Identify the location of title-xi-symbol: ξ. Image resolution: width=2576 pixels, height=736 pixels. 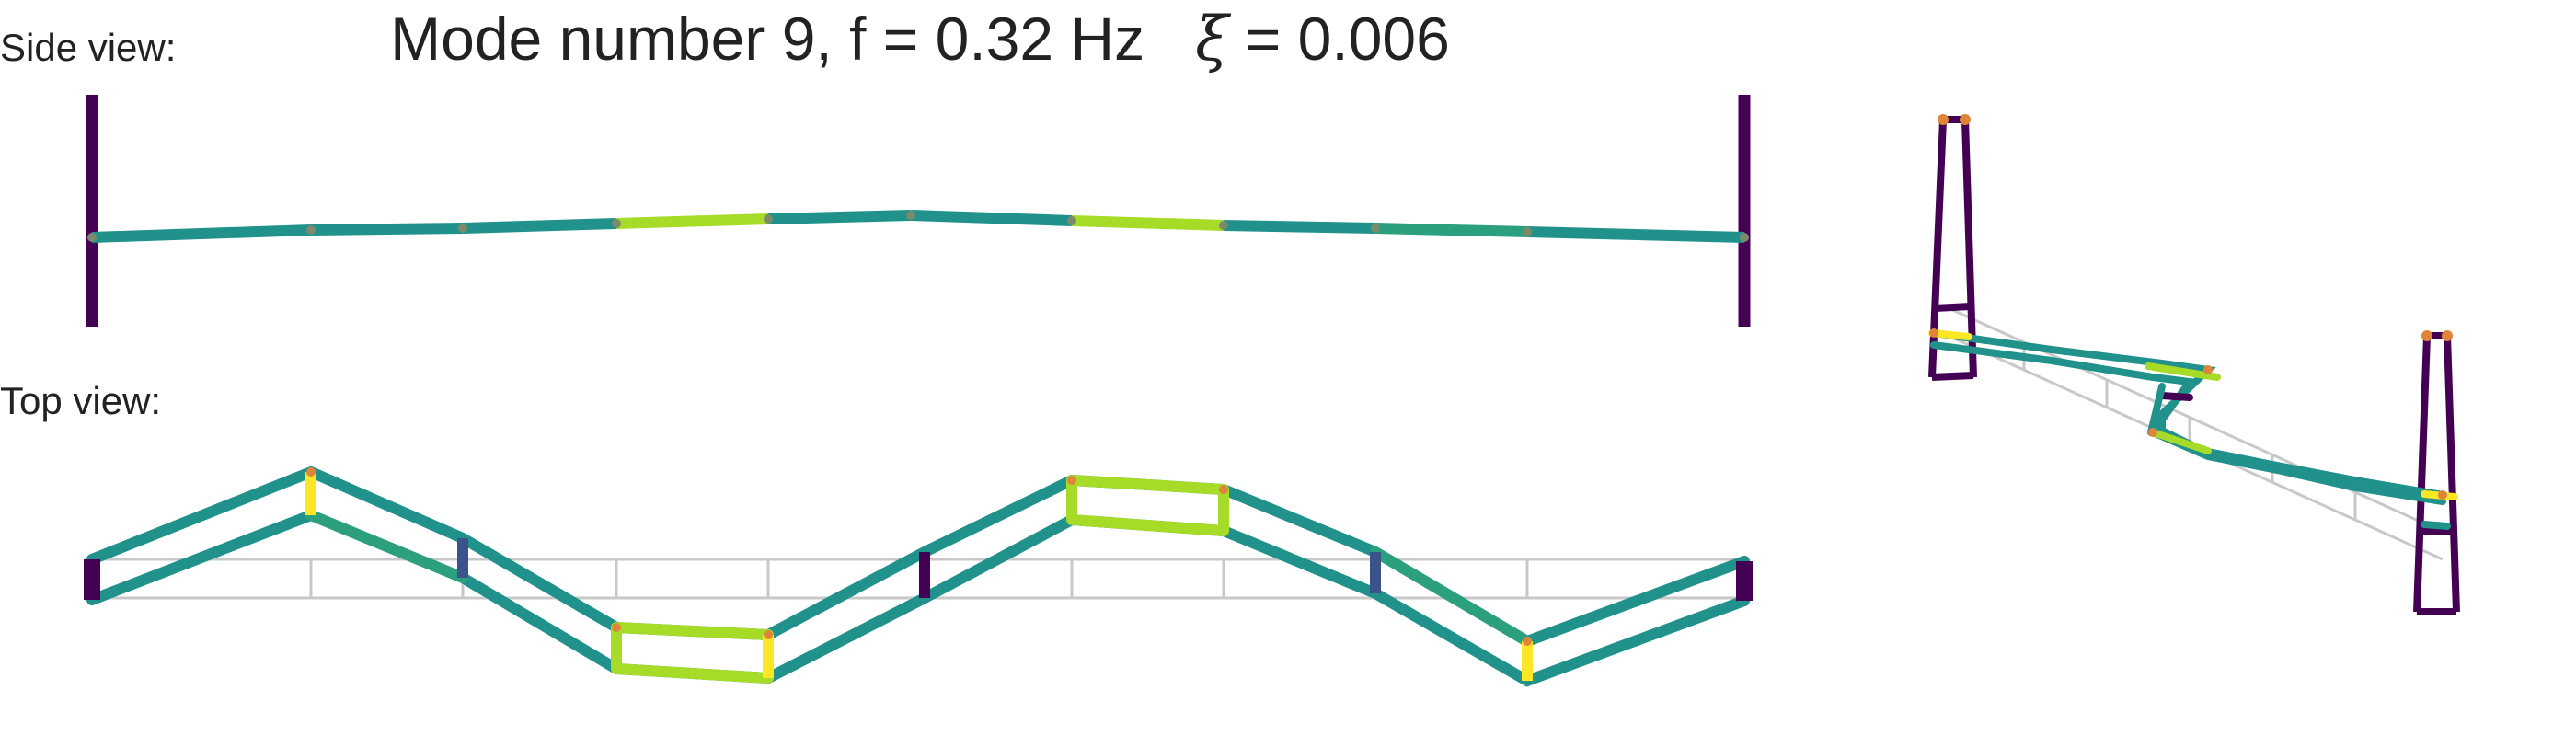
(1212, 39).